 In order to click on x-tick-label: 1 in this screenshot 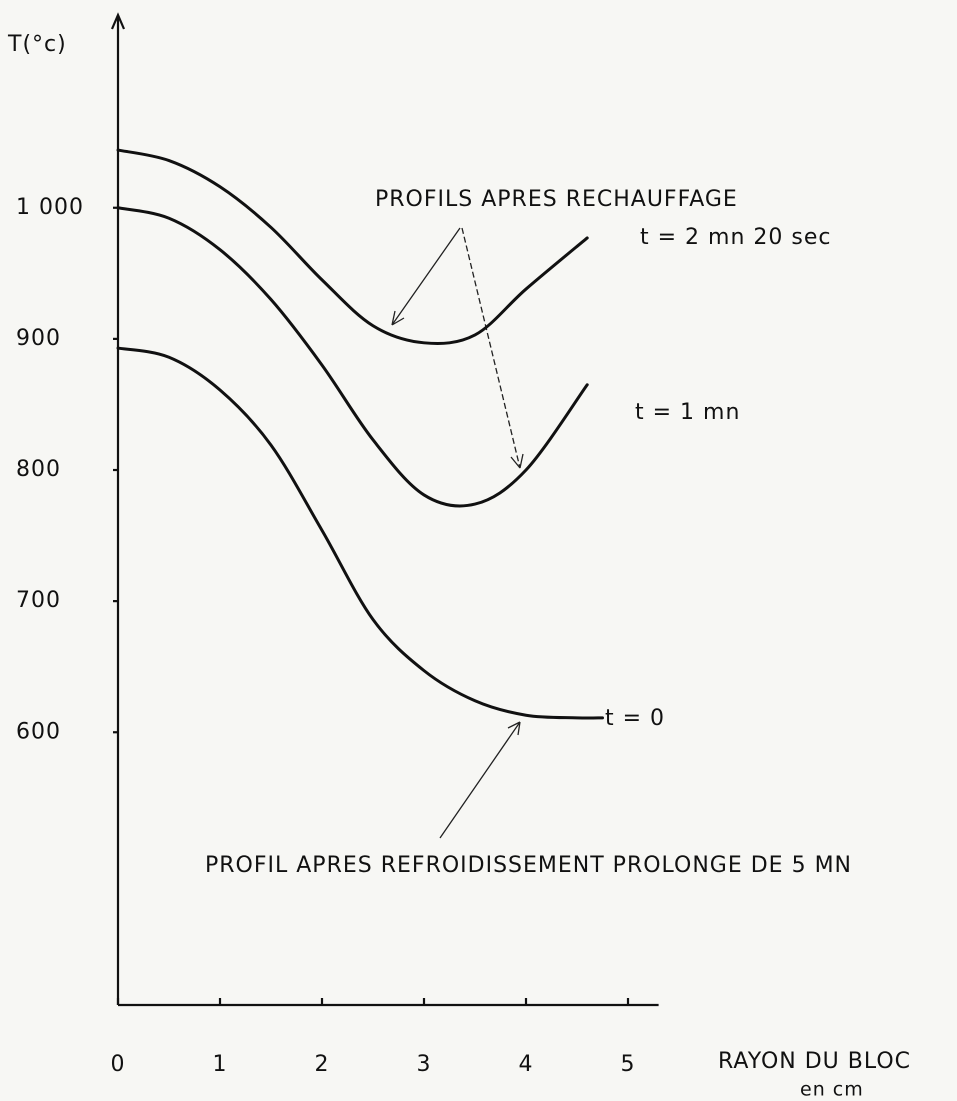, I will do `click(220, 1064)`.